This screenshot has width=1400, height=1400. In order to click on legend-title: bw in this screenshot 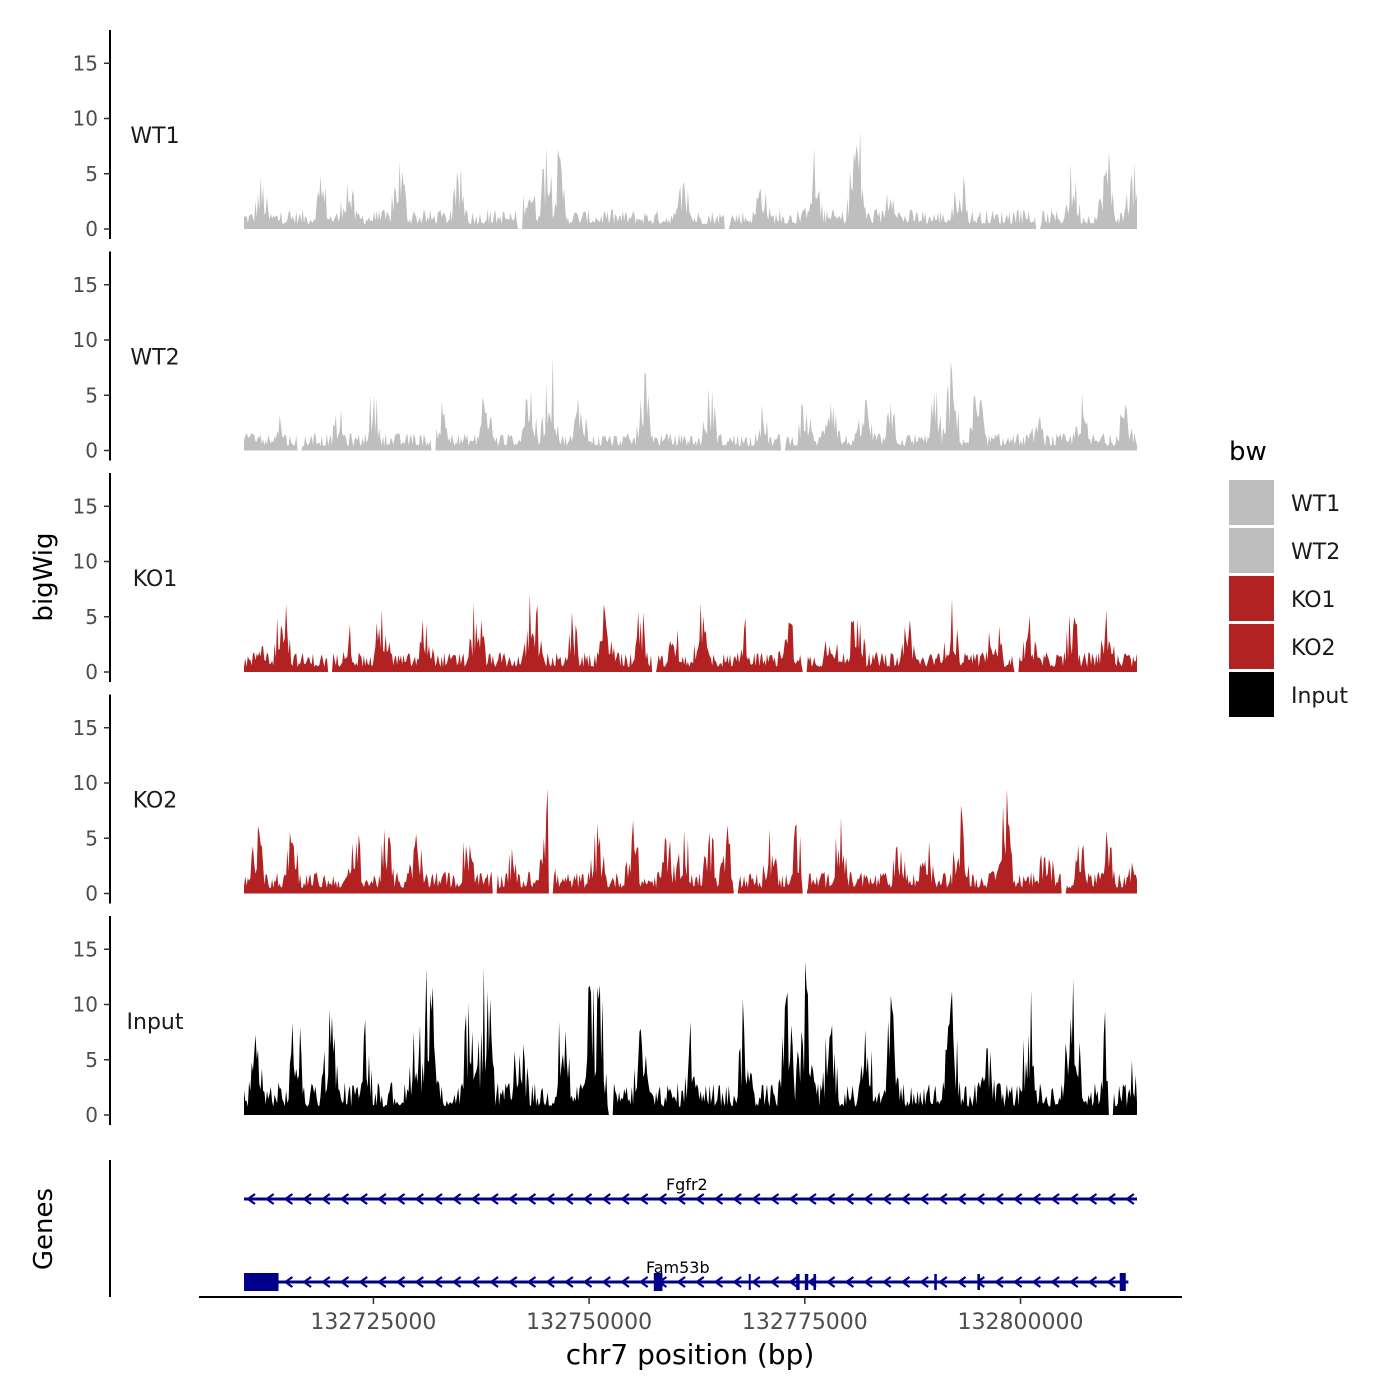, I will do `click(1248, 452)`.